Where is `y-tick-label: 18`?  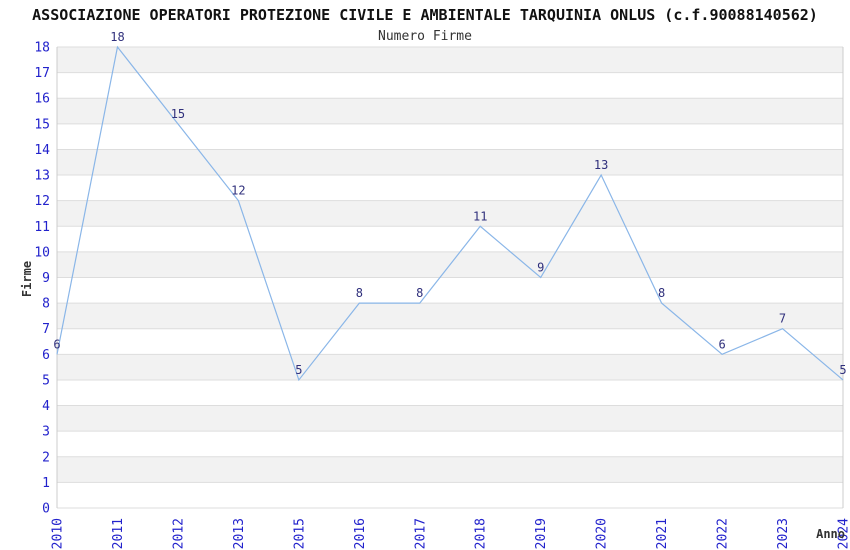
y-tick-label: 18 is located at coordinates (42, 48).